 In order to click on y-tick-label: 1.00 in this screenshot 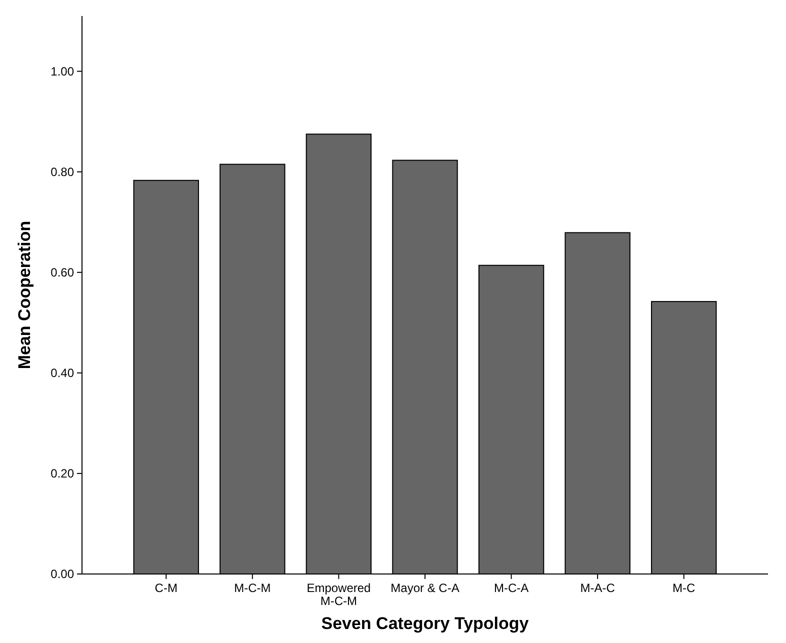, I will do `click(62, 71)`.